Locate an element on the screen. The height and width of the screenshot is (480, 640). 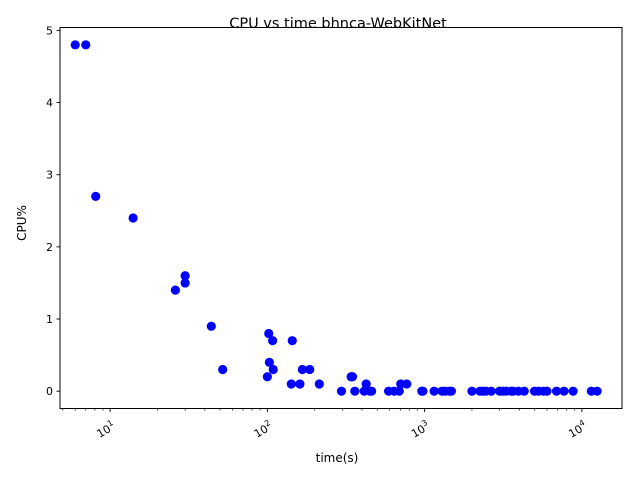
y-tick-label: 1 is located at coordinates (49, 319).